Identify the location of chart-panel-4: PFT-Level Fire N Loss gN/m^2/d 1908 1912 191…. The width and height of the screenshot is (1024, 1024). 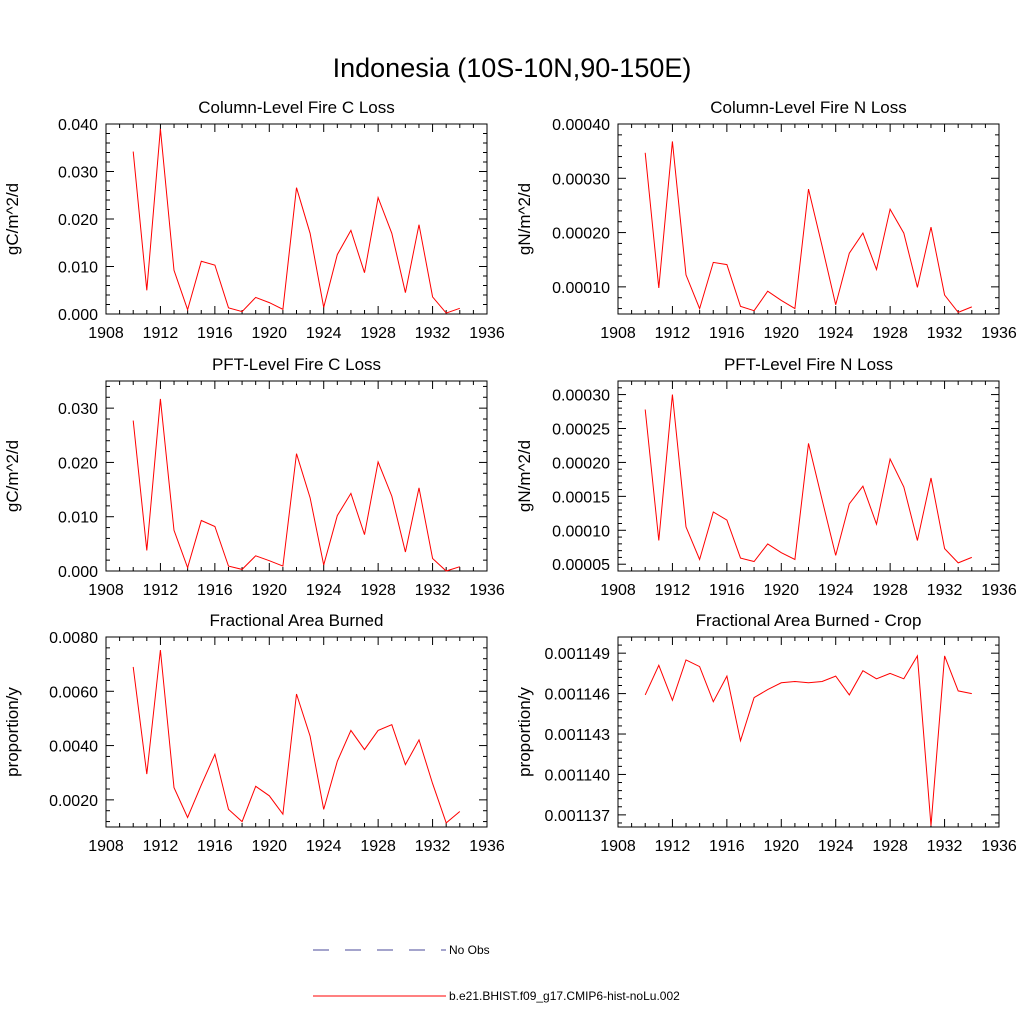
(766, 477).